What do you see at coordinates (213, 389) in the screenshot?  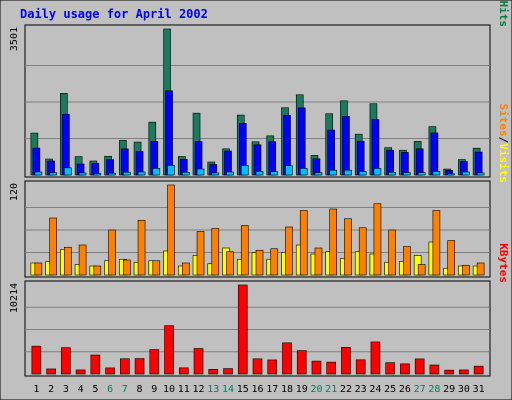 I see `x-tick-label: 13` at bounding box center [213, 389].